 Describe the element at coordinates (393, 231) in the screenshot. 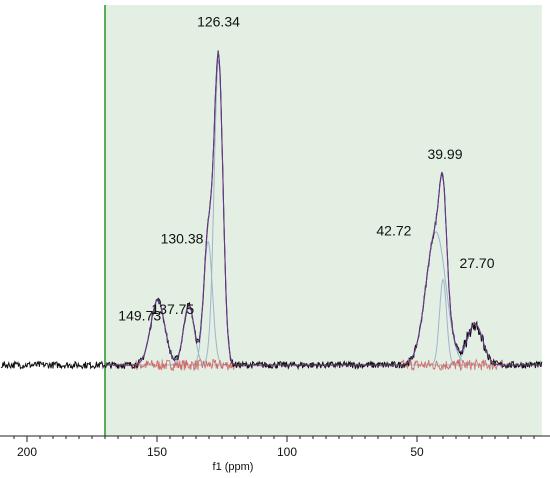

I see `peak-label-5: 42.72` at that location.